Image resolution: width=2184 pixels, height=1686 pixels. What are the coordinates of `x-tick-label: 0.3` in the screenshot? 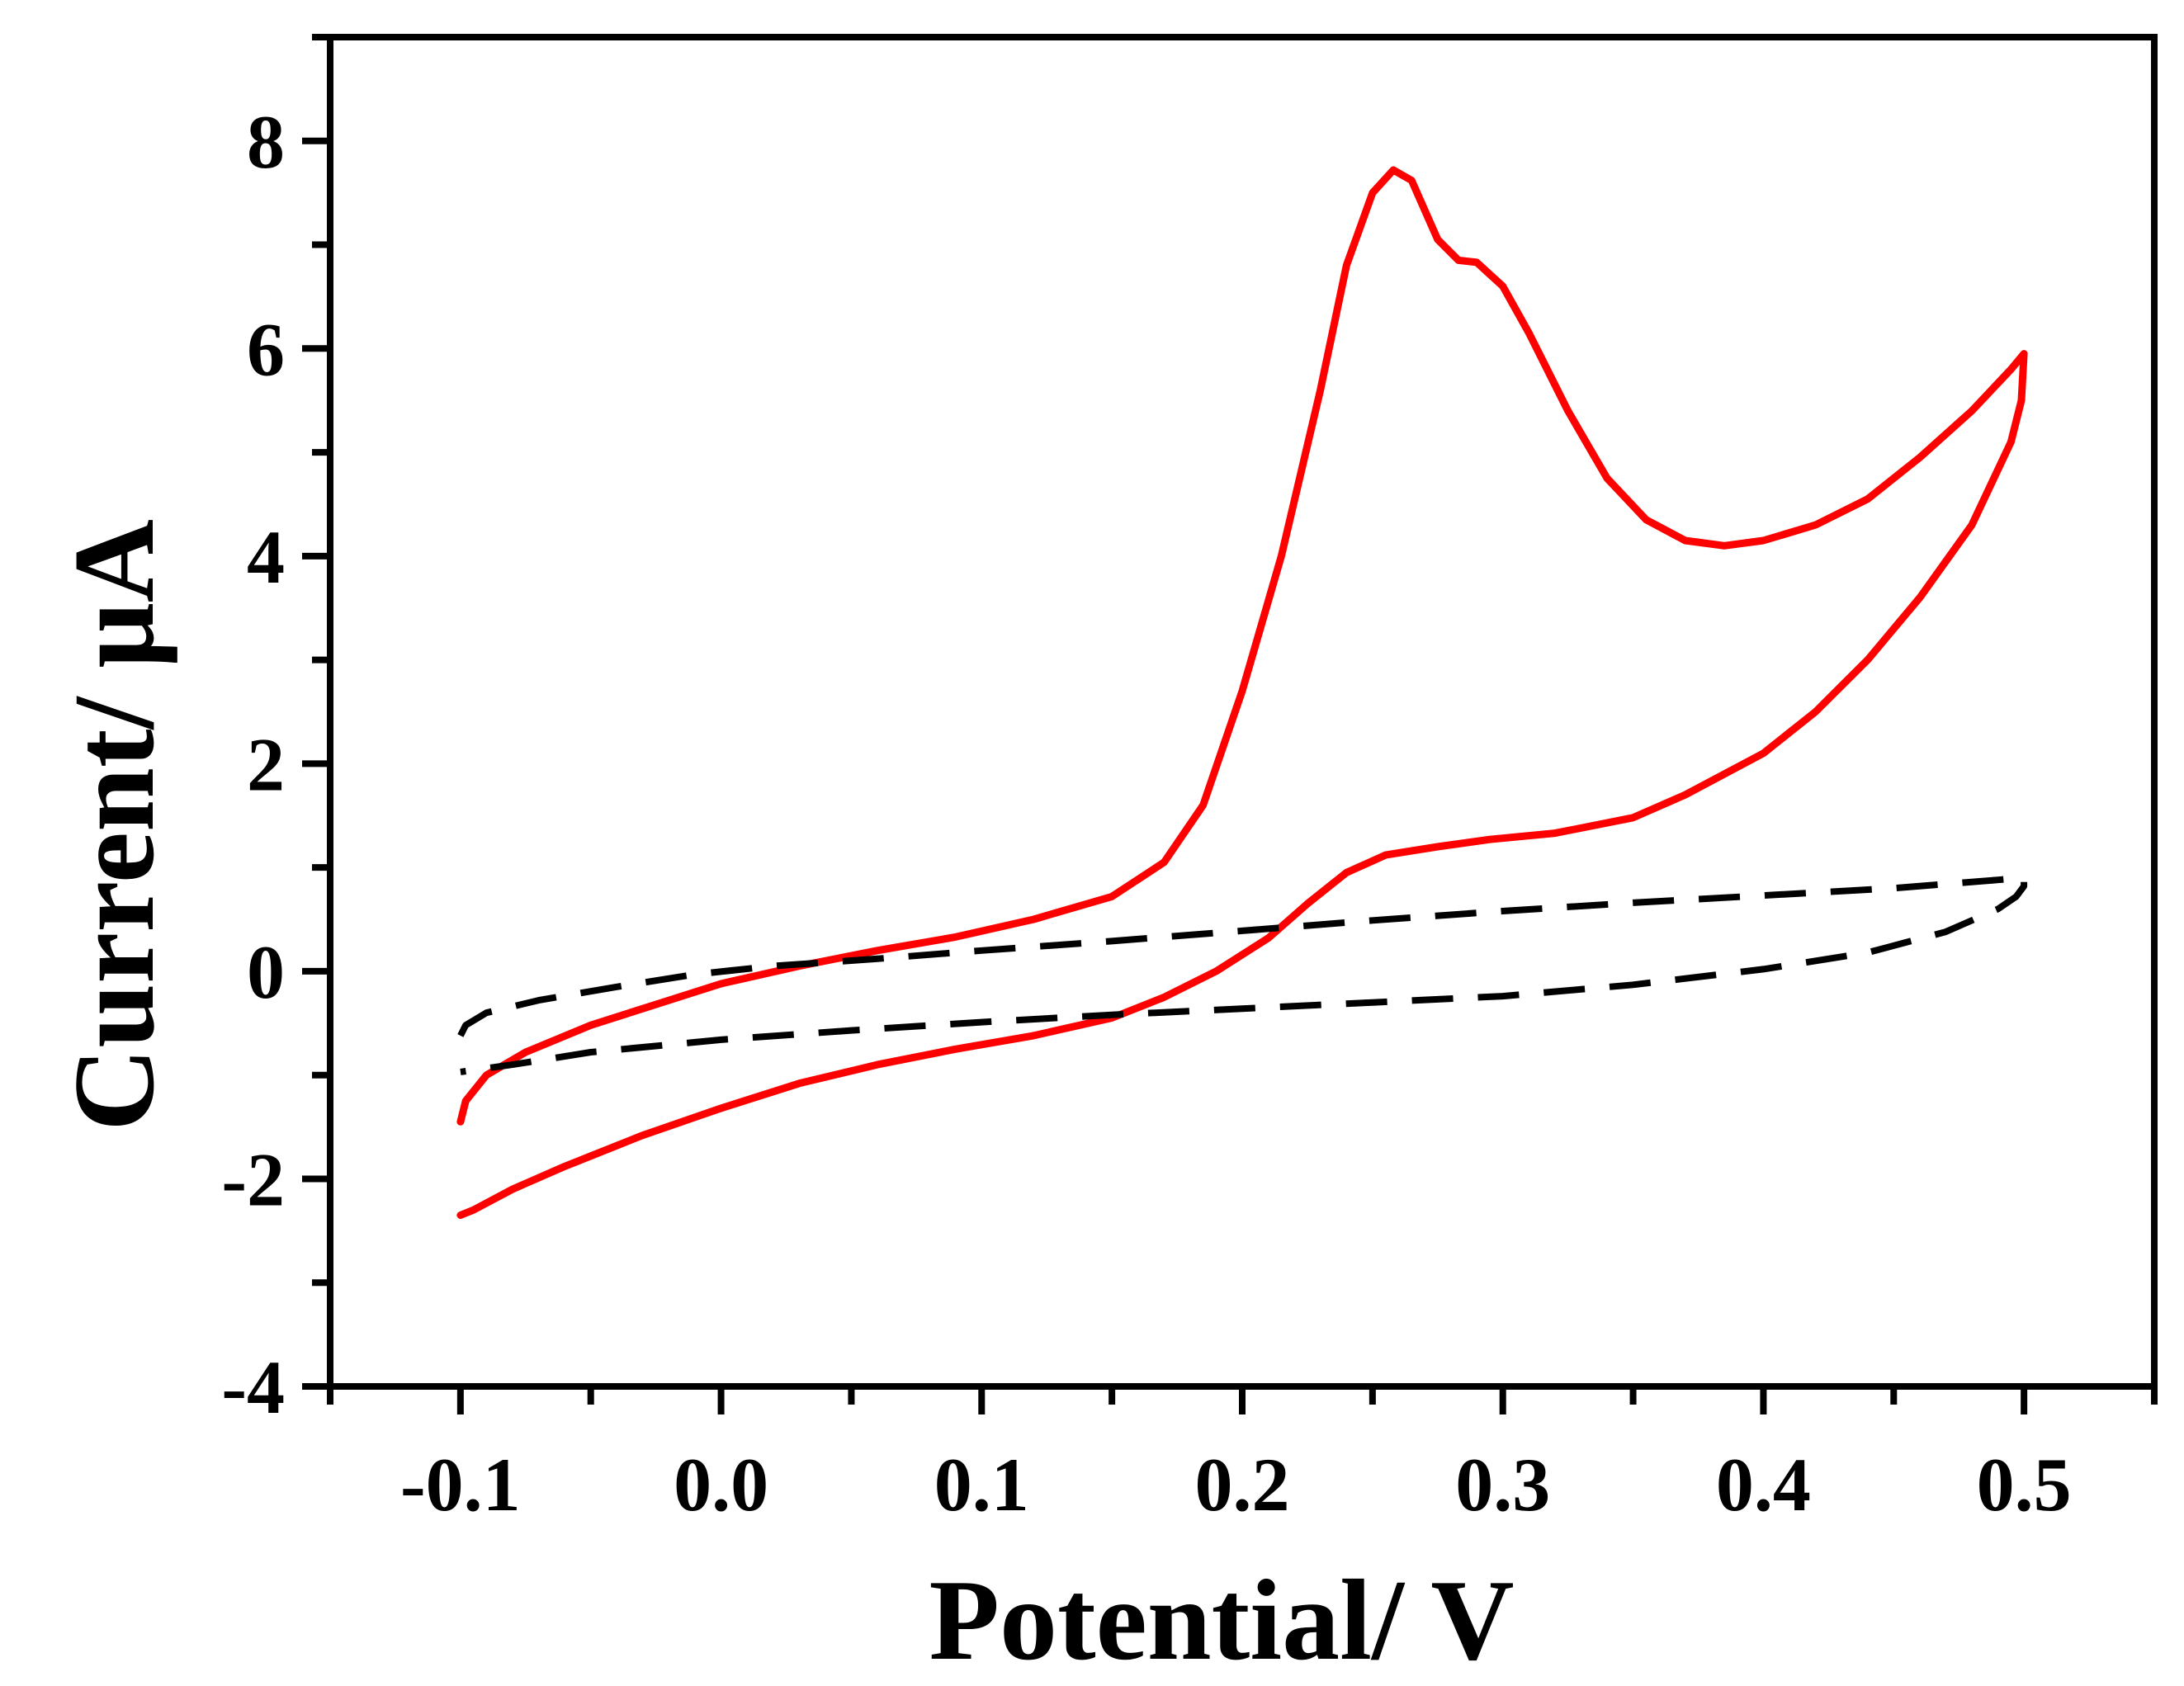 It's located at (1502, 1485).